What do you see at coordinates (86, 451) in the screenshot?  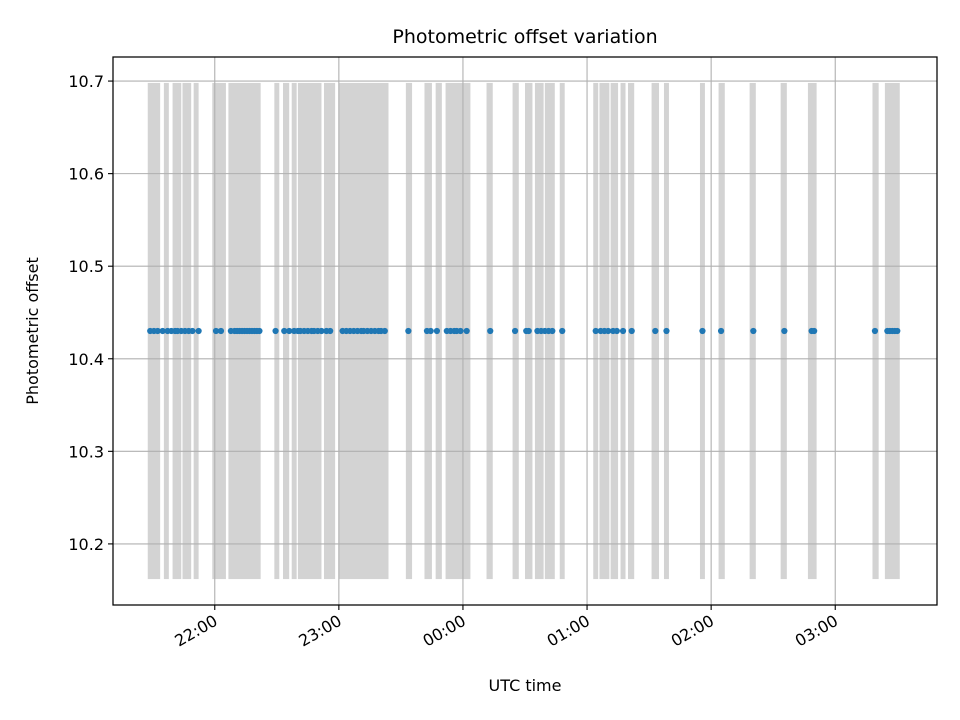 I see `y-tick-label: 10.3` at bounding box center [86, 451].